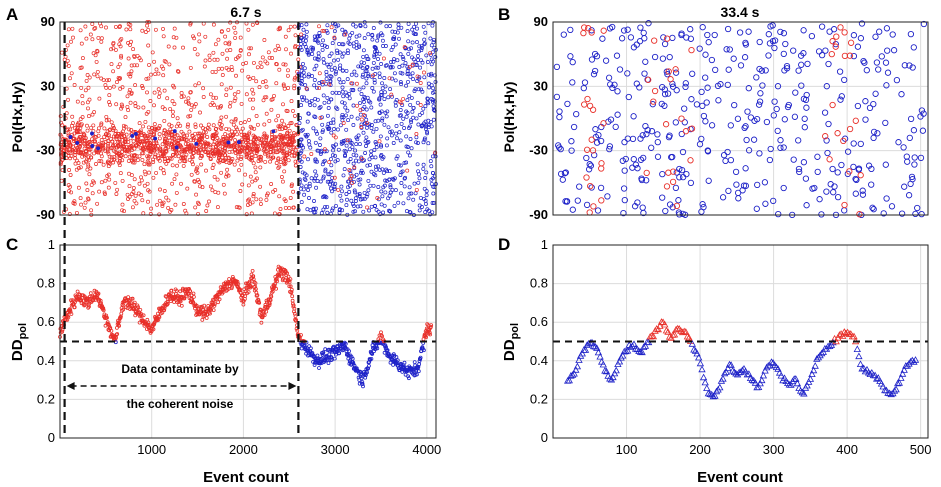  What do you see at coordinates (46, 321) in the screenshot?
I see `panel-c-ytick-label: 0.6` at bounding box center [46, 321].